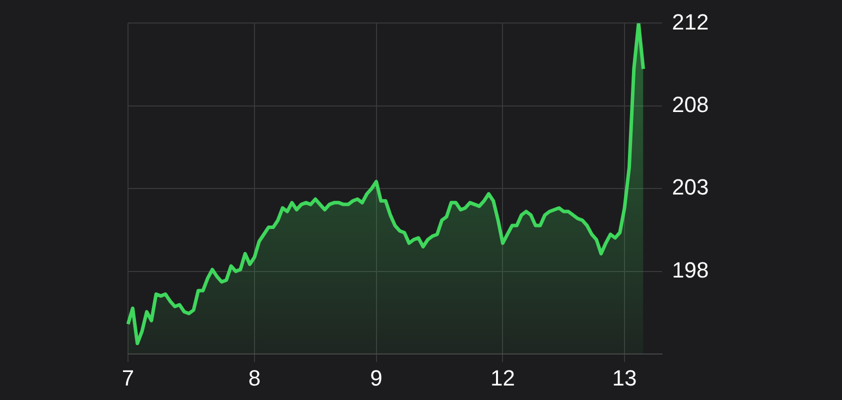 This screenshot has width=842, height=400. Describe the element at coordinates (690, 21) in the screenshot. I see `y-tick-label: 212` at that location.